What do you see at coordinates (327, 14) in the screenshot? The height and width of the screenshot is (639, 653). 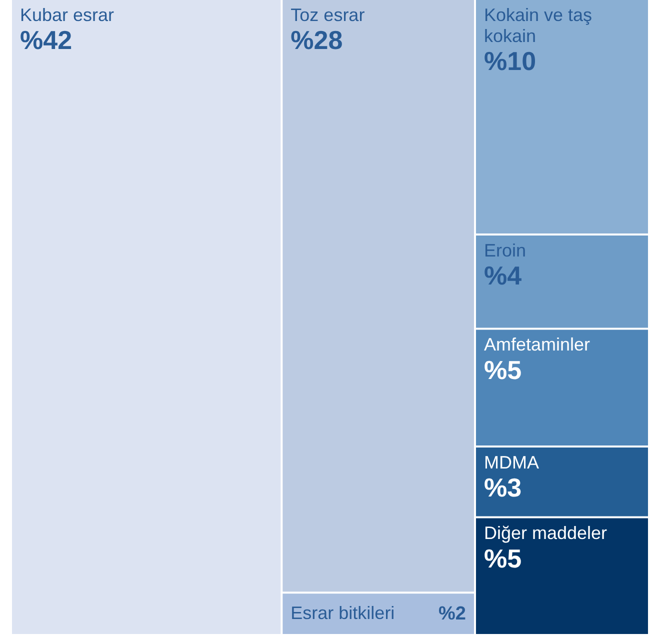 I see `category-label: Toz esrar` at bounding box center [327, 14].